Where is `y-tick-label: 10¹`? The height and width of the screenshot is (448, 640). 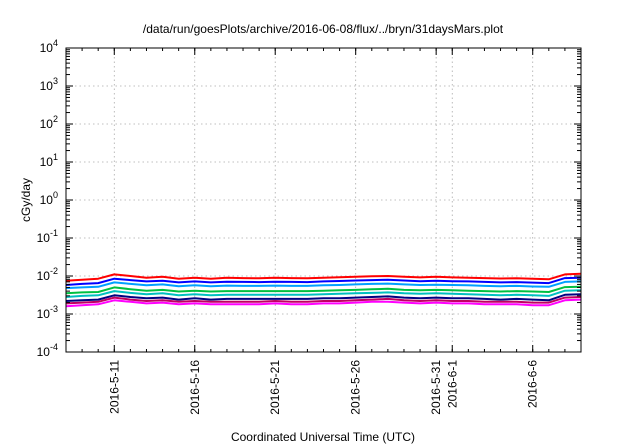
y-tick-label: 10¹ is located at coordinates (49, 160).